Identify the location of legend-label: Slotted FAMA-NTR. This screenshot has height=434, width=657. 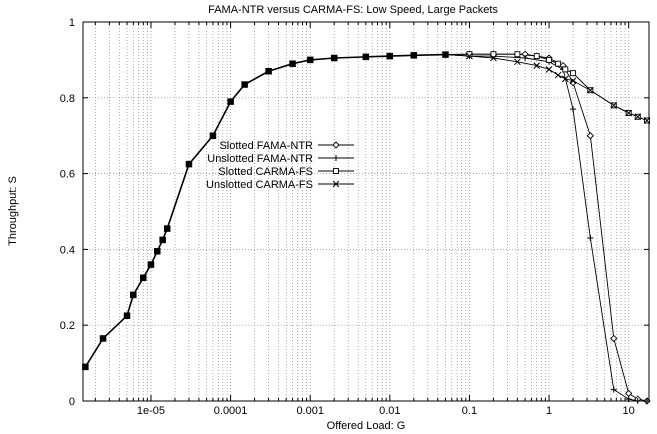
(266, 146).